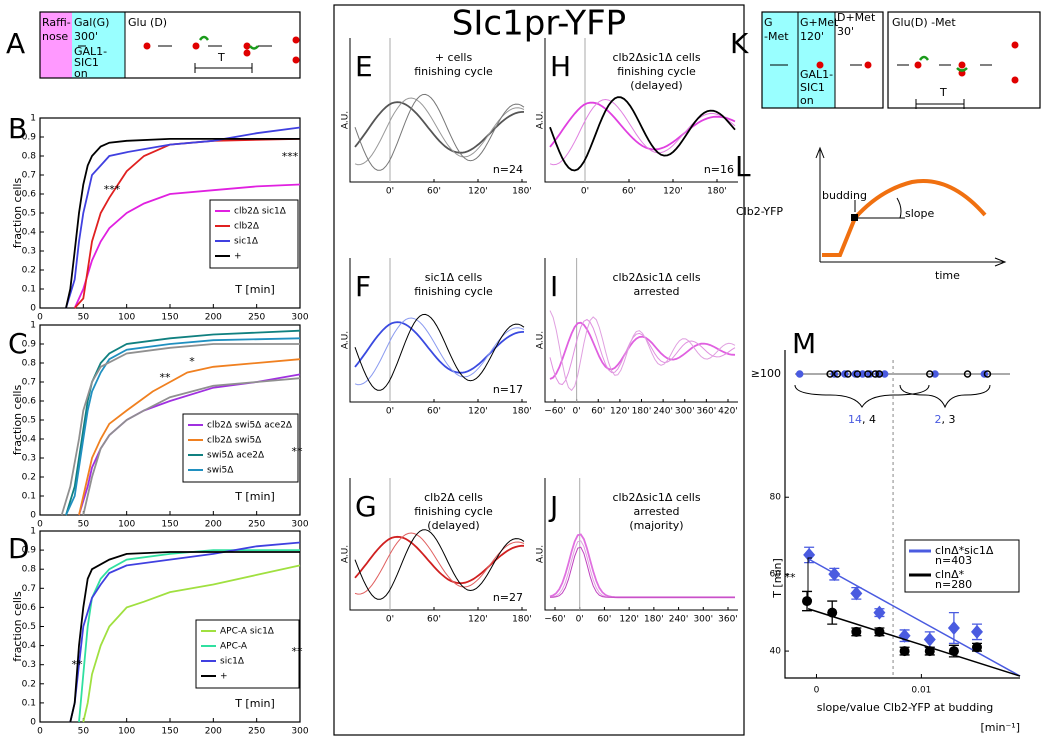 The image size is (1050, 740). I want to click on y-axis-label: A.U., so click(541, 340).